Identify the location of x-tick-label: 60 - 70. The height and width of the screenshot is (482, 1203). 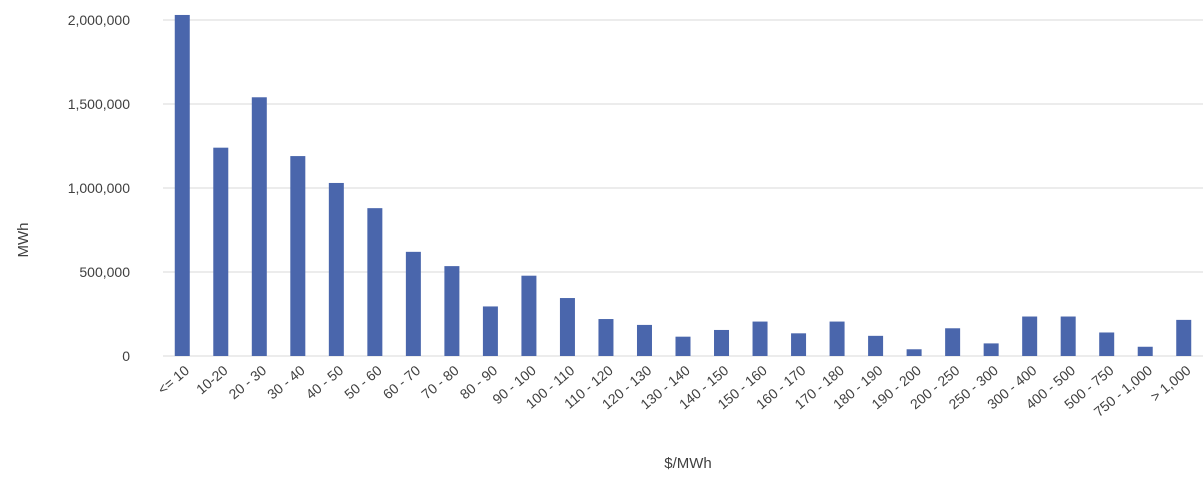
(402, 382).